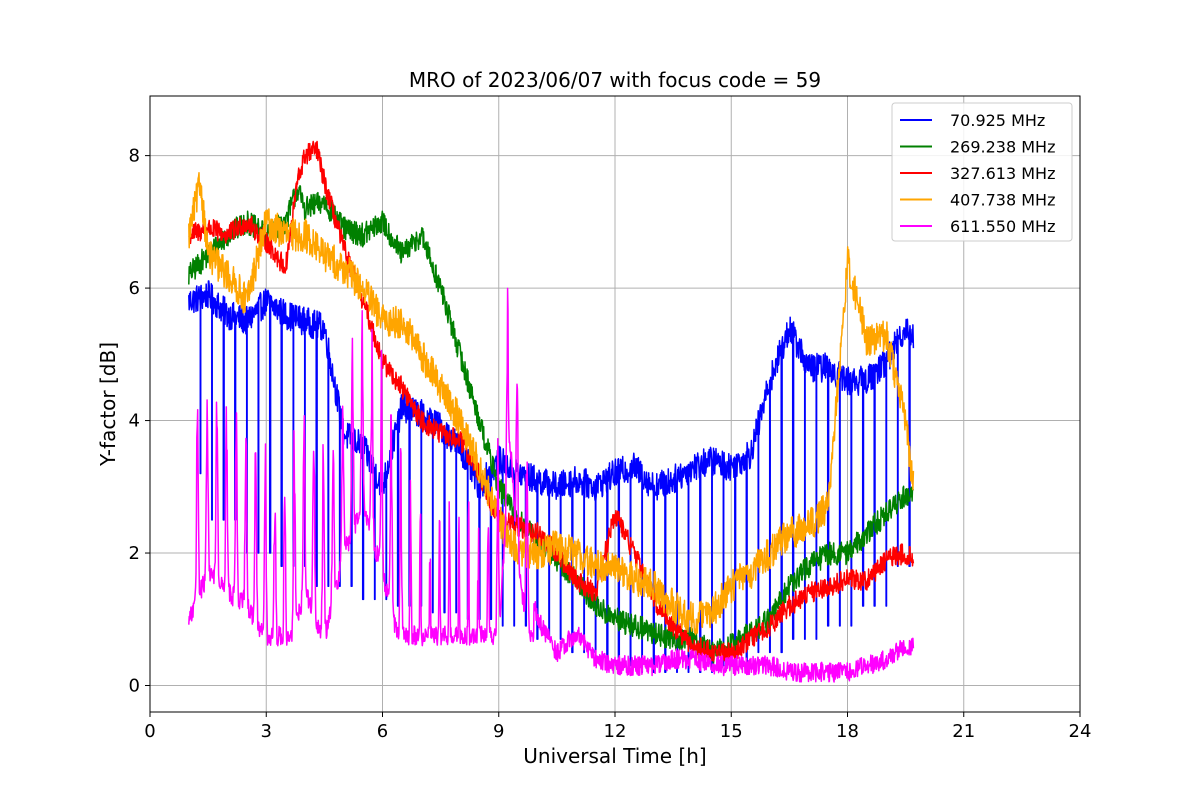  What do you see at coordinates (1002, 173) in the screenshot?
I see `legend-entry-label: 327.613 MHz` at bounding box center [1002, 173].